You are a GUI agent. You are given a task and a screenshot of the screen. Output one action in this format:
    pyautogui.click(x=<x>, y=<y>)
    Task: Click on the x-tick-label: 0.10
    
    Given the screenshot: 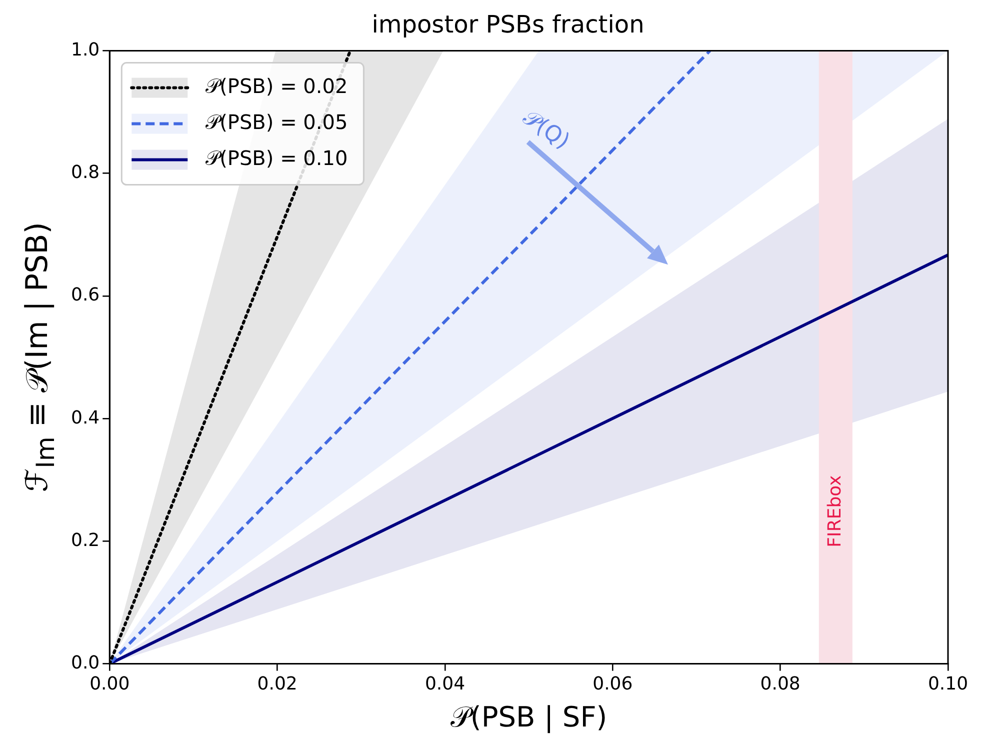 What is the action you would take?
    pyautogui.click(x=948, y=683)
    